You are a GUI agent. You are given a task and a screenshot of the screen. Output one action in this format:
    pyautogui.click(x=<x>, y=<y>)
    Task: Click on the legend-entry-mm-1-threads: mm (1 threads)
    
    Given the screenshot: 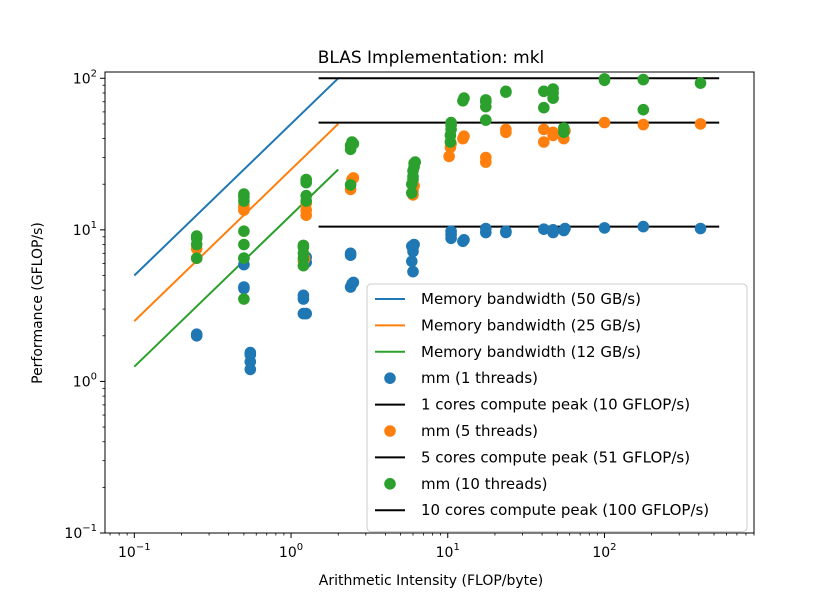 What is the action you would take?
    pyautogui.click(x=461, y=378)
    